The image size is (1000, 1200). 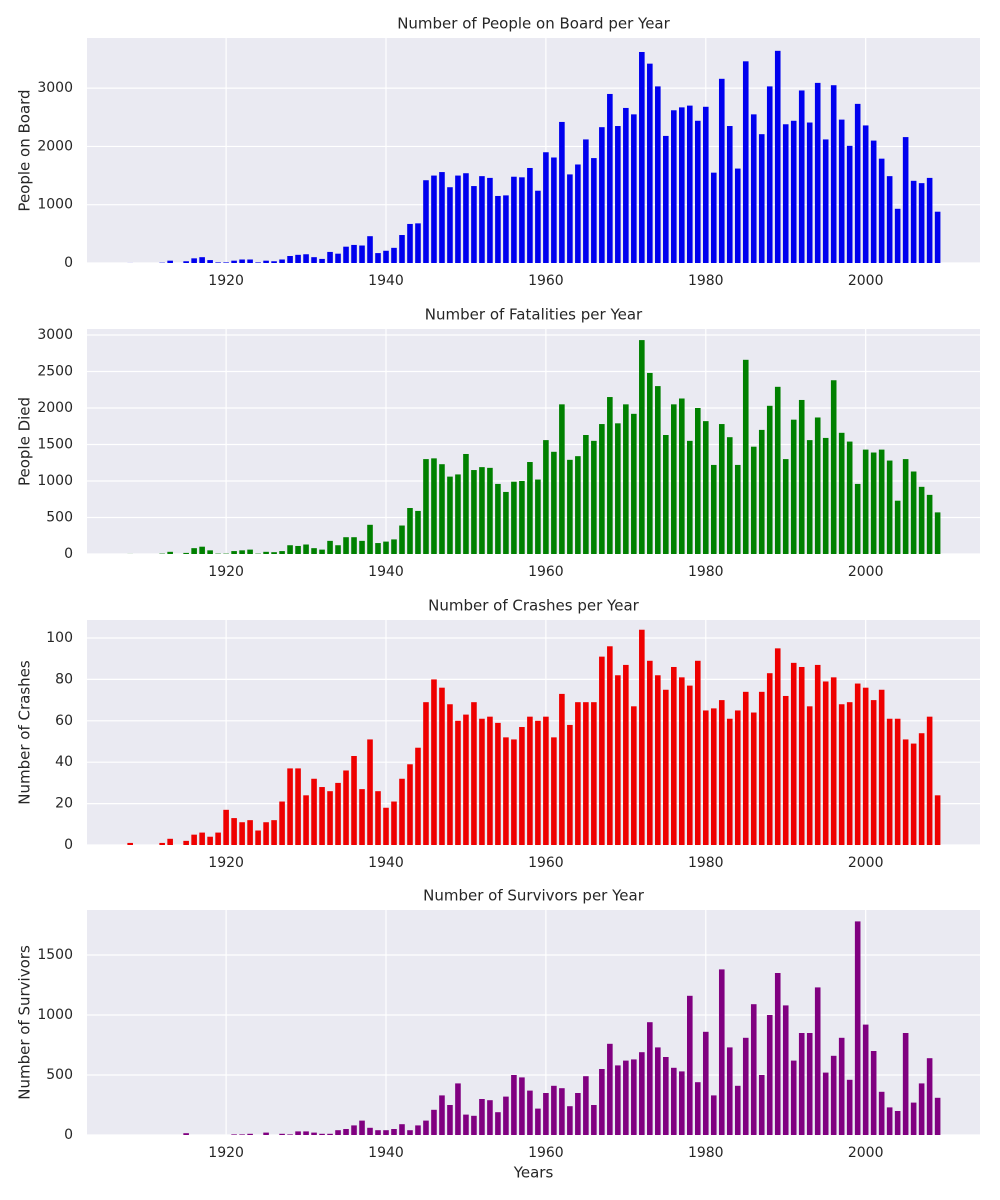 I want to click on y-tick-label: 2000, so click(x=55, y=146).